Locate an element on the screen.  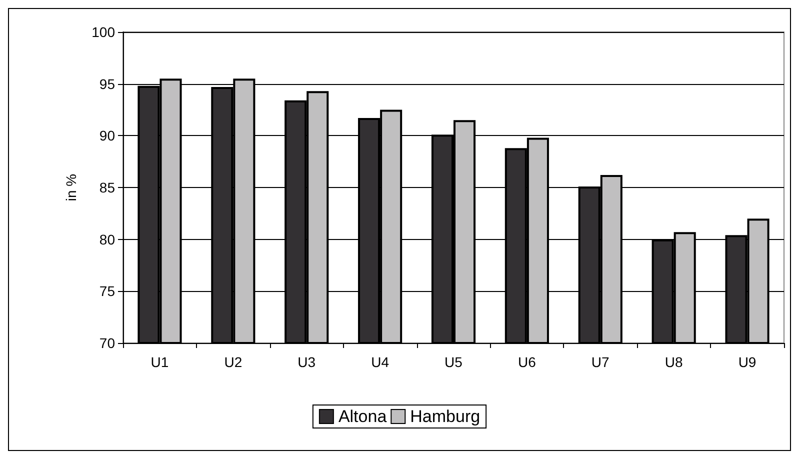
y-tick-label: 70 is located at coordinates (107, 343).